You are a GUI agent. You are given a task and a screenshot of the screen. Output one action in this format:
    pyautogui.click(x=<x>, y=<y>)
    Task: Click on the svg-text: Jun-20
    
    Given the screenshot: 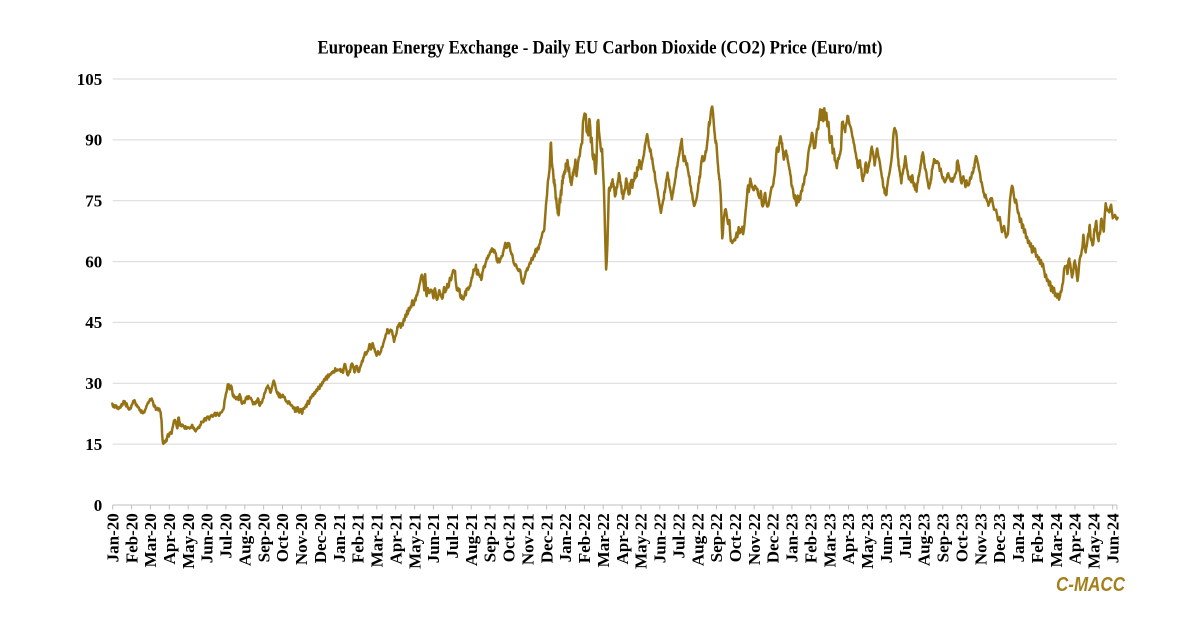 What is the action you would take?
    pyautogui.click(x=207, y=538)
    